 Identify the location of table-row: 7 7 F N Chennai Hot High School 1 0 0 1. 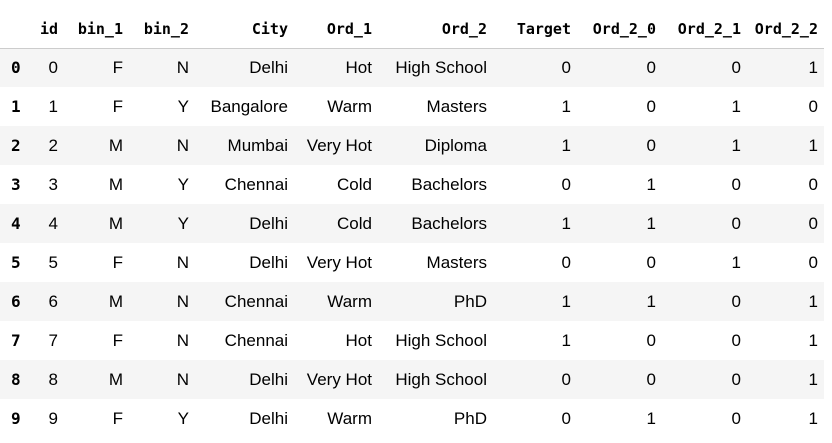
(412, 340).